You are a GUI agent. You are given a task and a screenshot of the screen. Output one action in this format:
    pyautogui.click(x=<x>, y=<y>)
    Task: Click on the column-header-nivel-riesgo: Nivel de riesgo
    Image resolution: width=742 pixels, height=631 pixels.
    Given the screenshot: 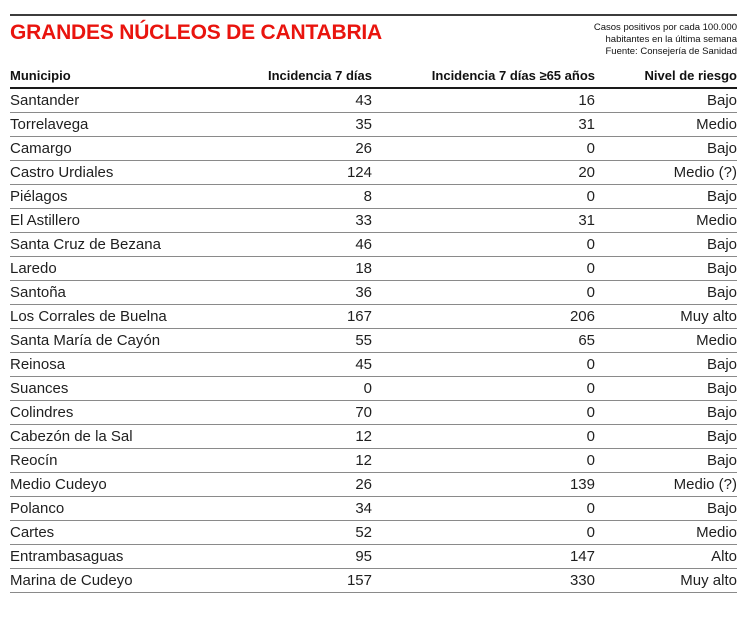 What is the action you would take?
    pyautogui.click(x=666, y=78)
    